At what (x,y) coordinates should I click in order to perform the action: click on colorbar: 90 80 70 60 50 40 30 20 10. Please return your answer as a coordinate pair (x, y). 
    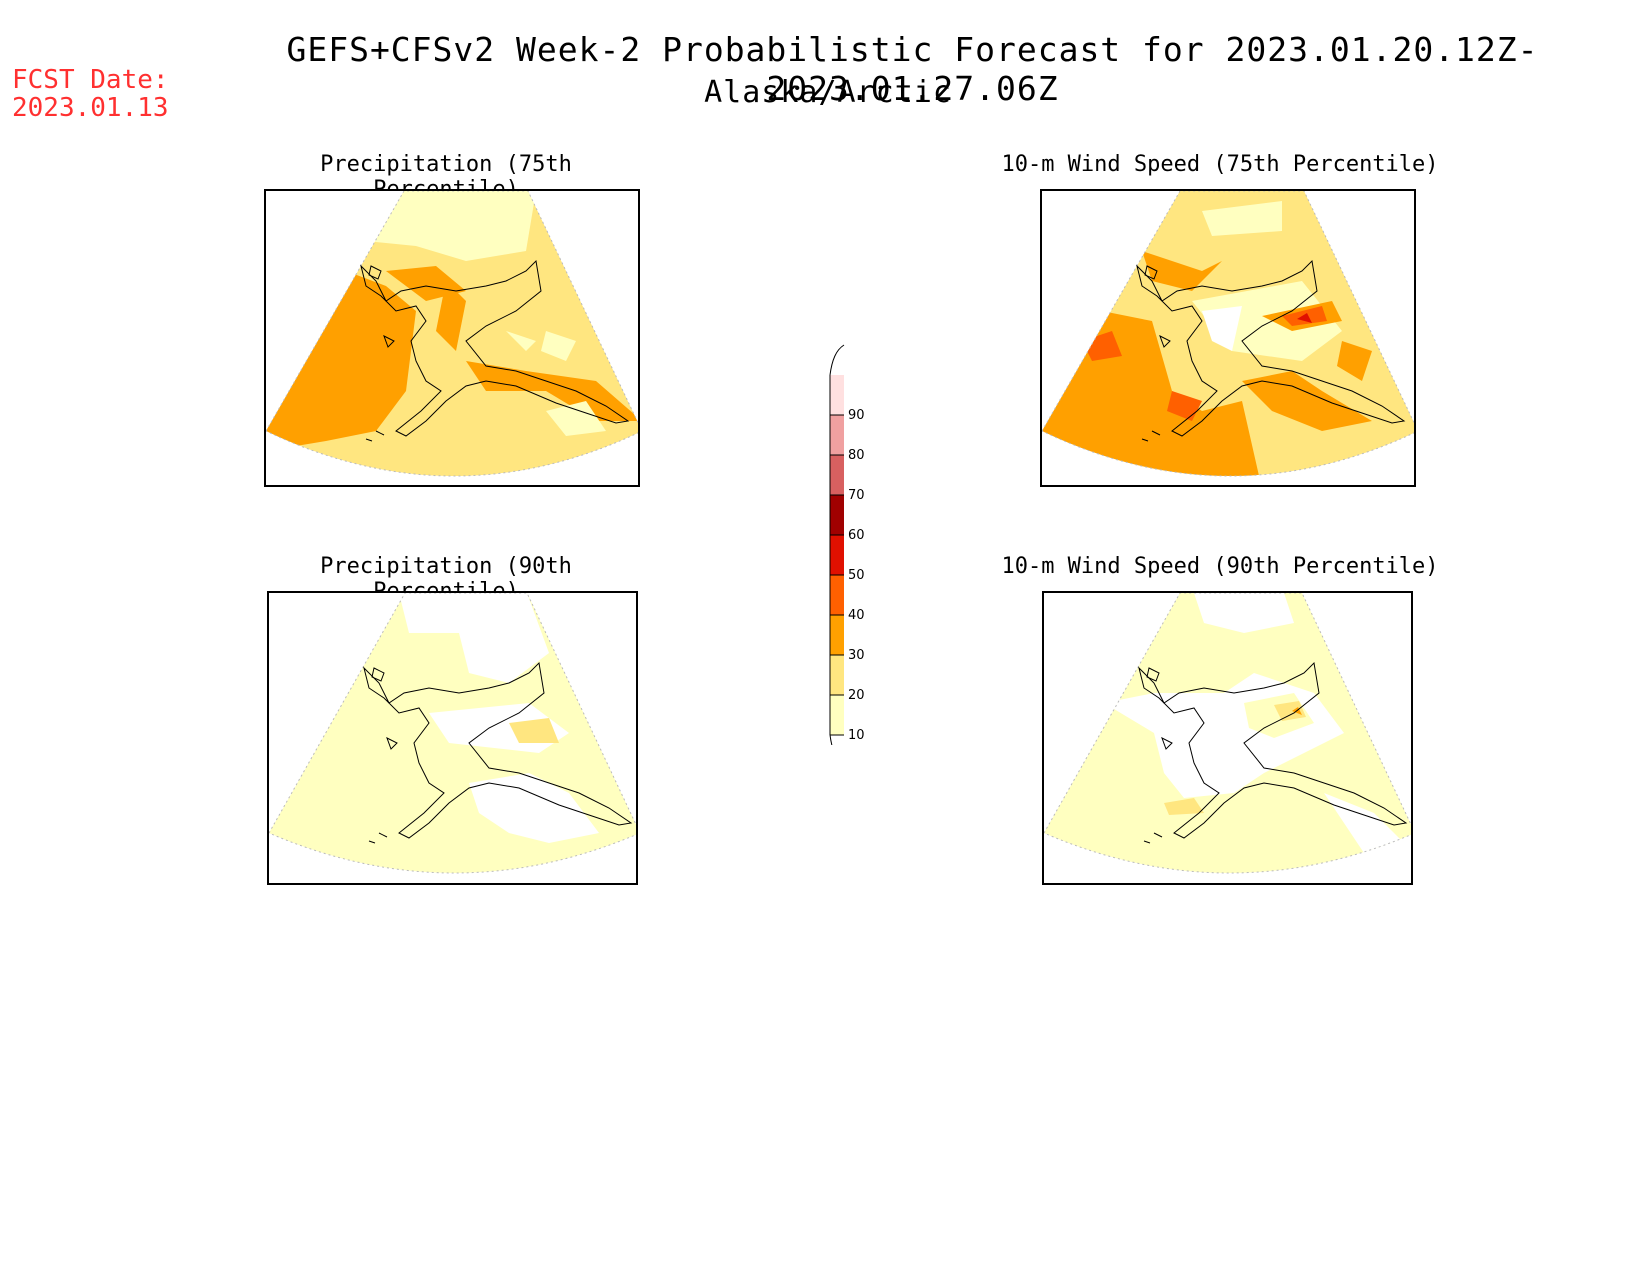
    Looking at the image, I should click on (847, 544).